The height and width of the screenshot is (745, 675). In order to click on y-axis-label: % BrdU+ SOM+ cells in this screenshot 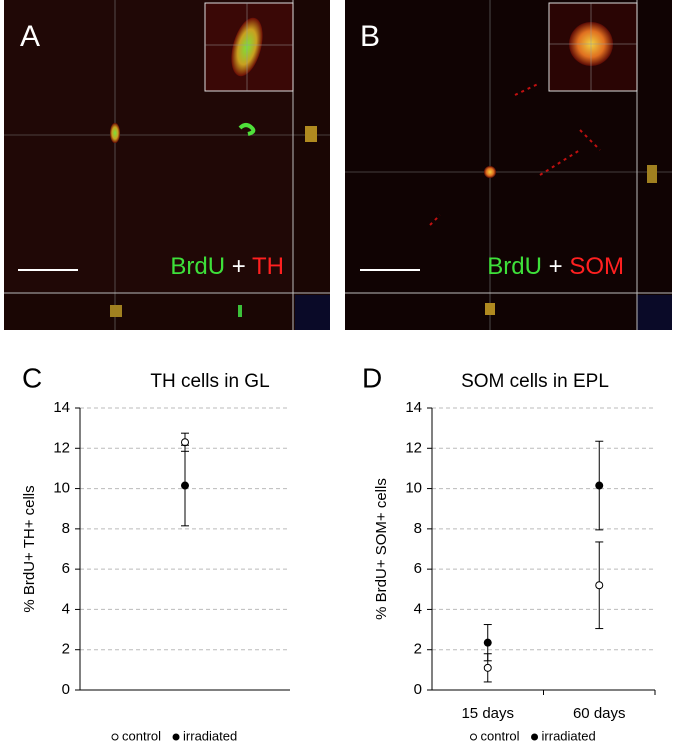, I will do `click(381, 549)`.